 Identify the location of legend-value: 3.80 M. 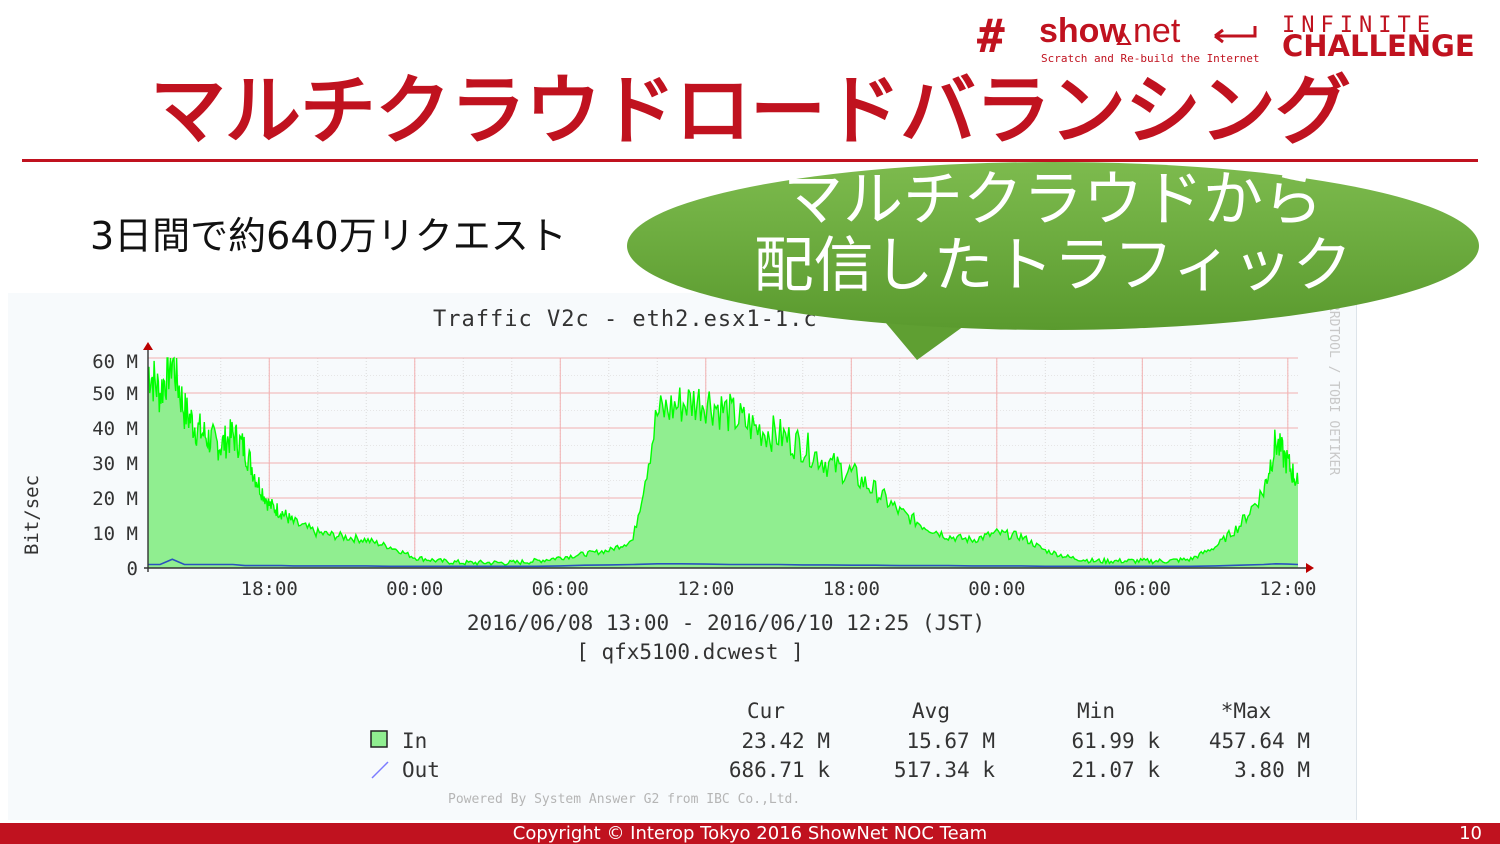
(1272, 770).